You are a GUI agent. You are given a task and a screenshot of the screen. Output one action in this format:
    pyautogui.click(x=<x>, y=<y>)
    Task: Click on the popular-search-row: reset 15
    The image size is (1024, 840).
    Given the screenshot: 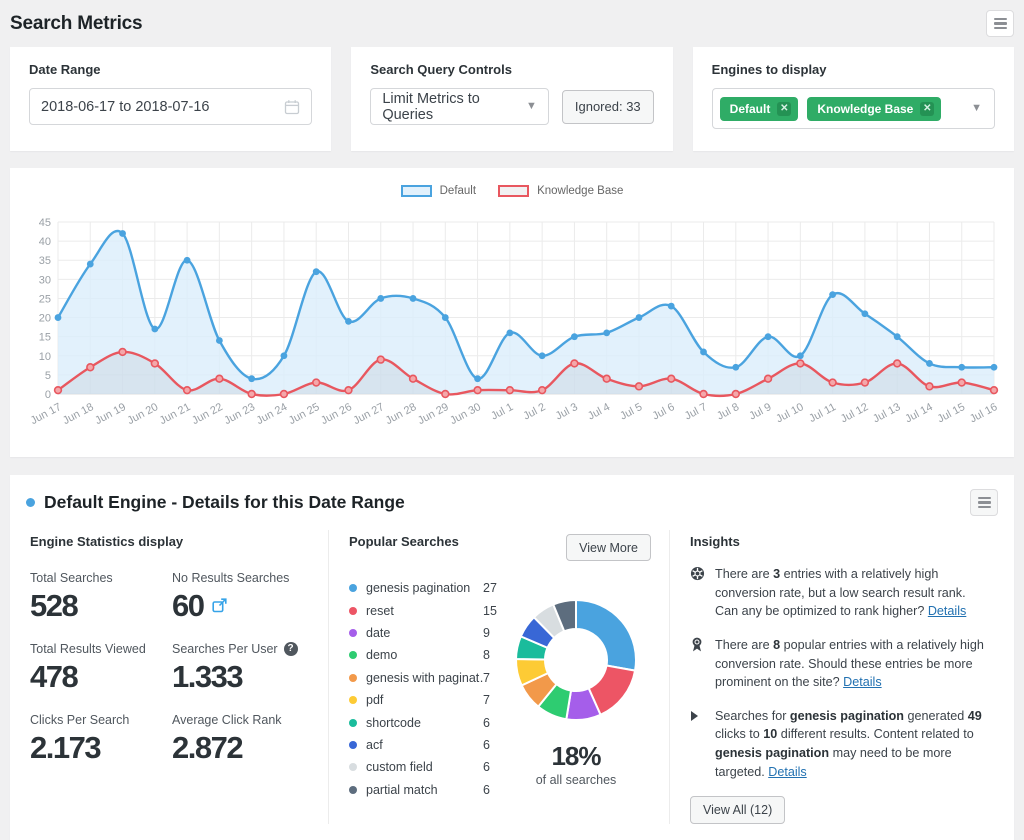 What is the action you would take?
    pyautogui.click(x=425, y=610)
    